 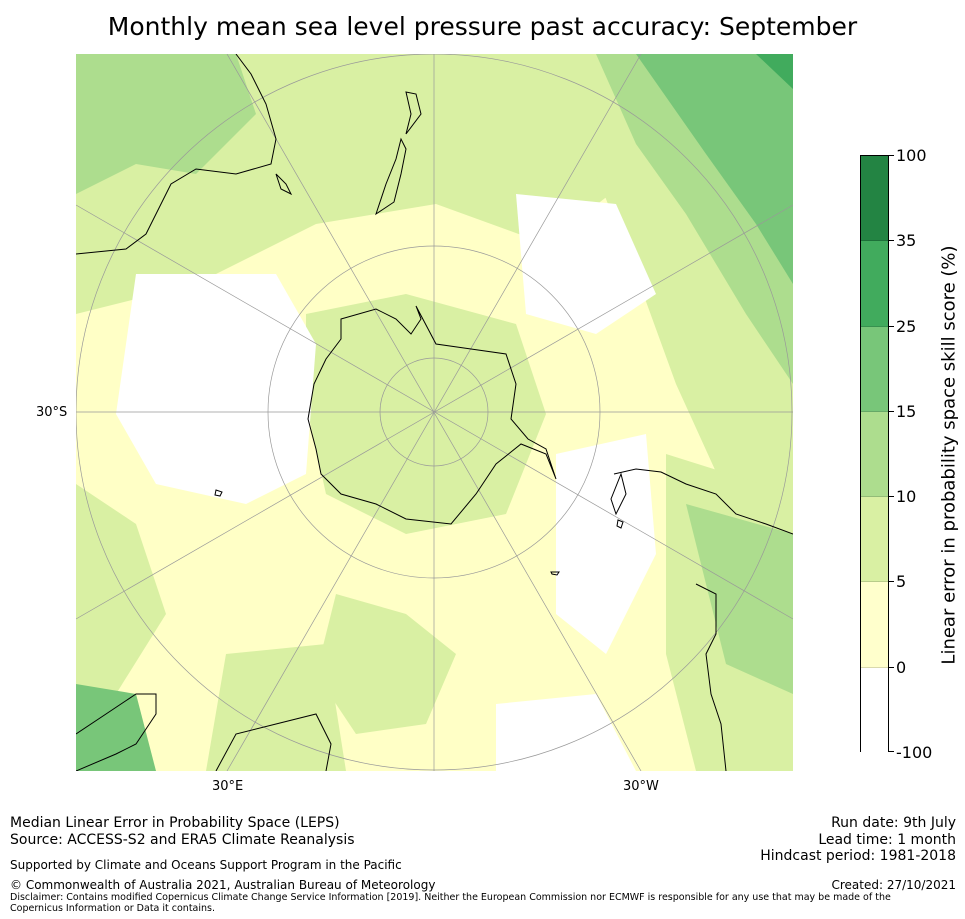 What do you see at coordinates (228, 786) in the screenshot?
I see `lon-label-30e: 30°E` at bounding box center [228, 786].